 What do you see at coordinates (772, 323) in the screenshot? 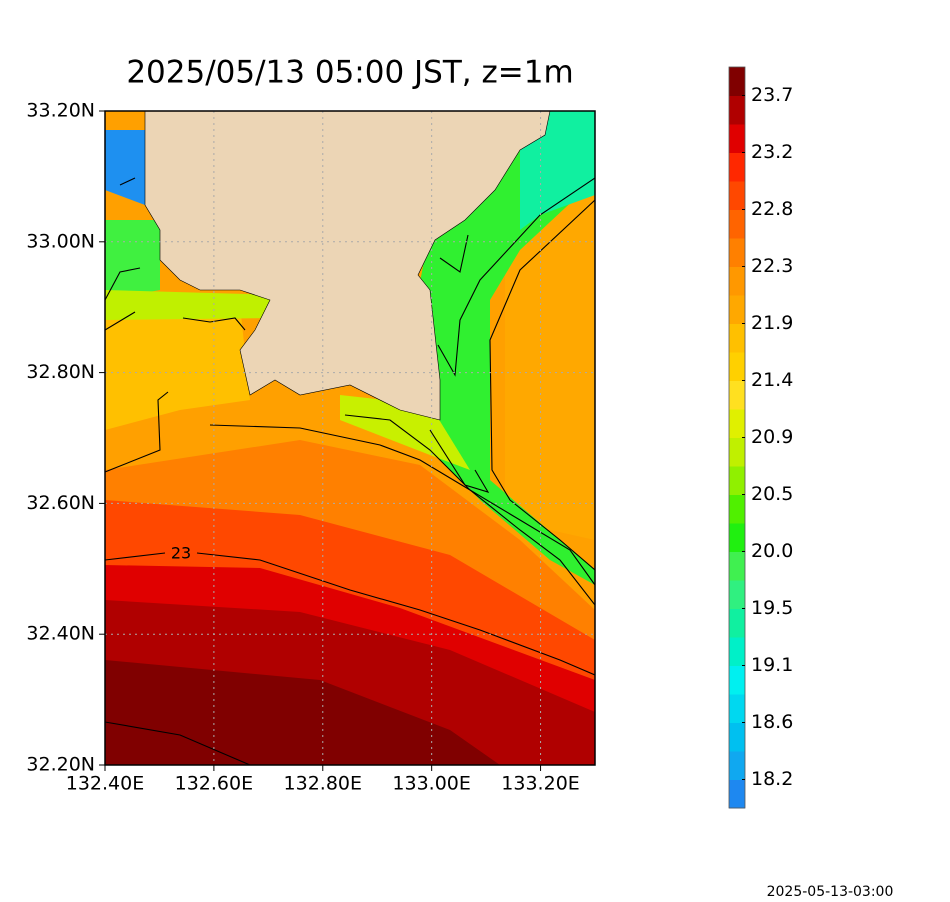
I see `colorbar-label: 21.9` at bounding box center [772, 323].